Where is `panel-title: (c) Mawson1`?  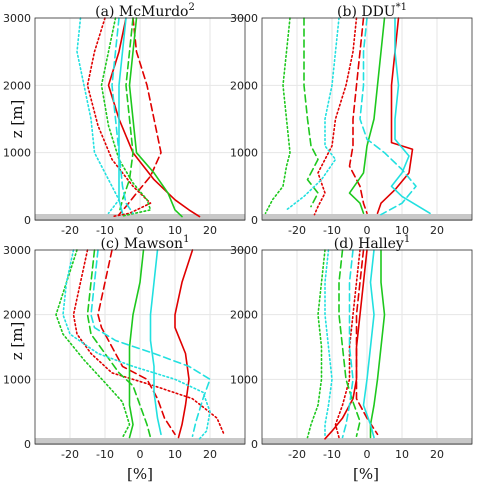
panel-title: (c) Mawson1 is located at coordinates (145, 243).